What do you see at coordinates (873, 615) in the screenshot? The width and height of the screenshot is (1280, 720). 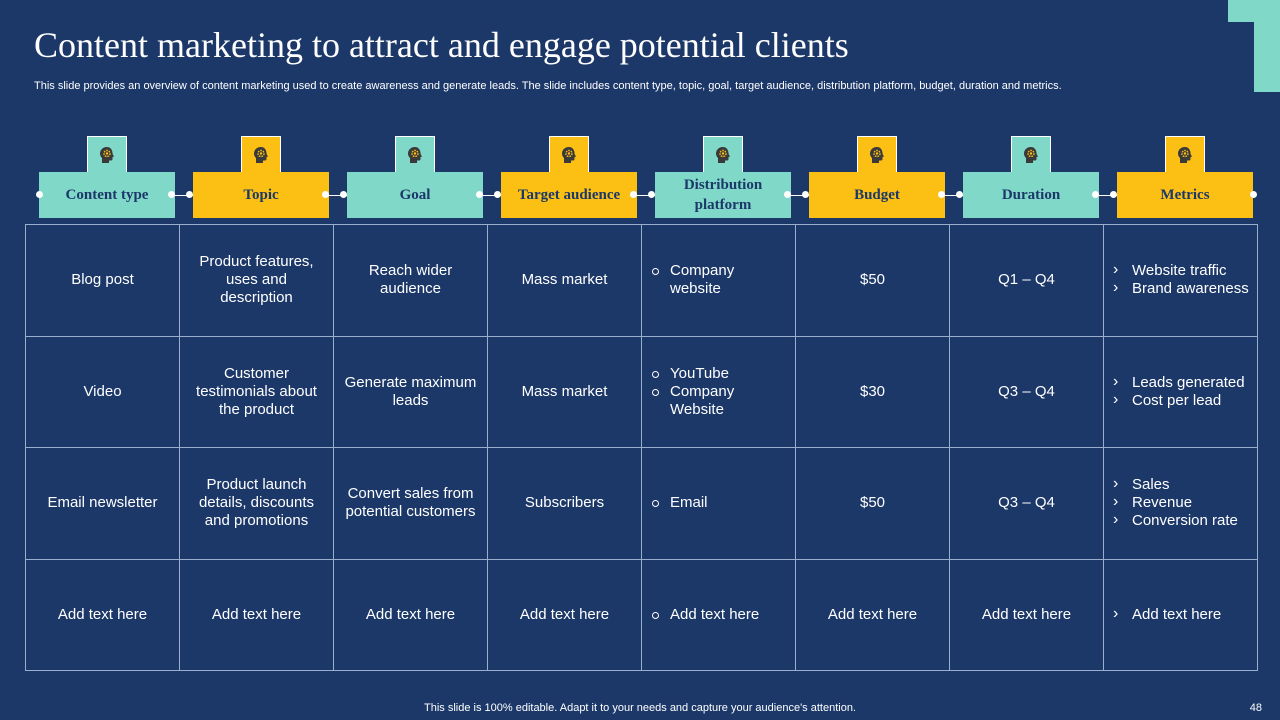 I see `table-cell-budget: Add text here` at bounding box center [873, 615].